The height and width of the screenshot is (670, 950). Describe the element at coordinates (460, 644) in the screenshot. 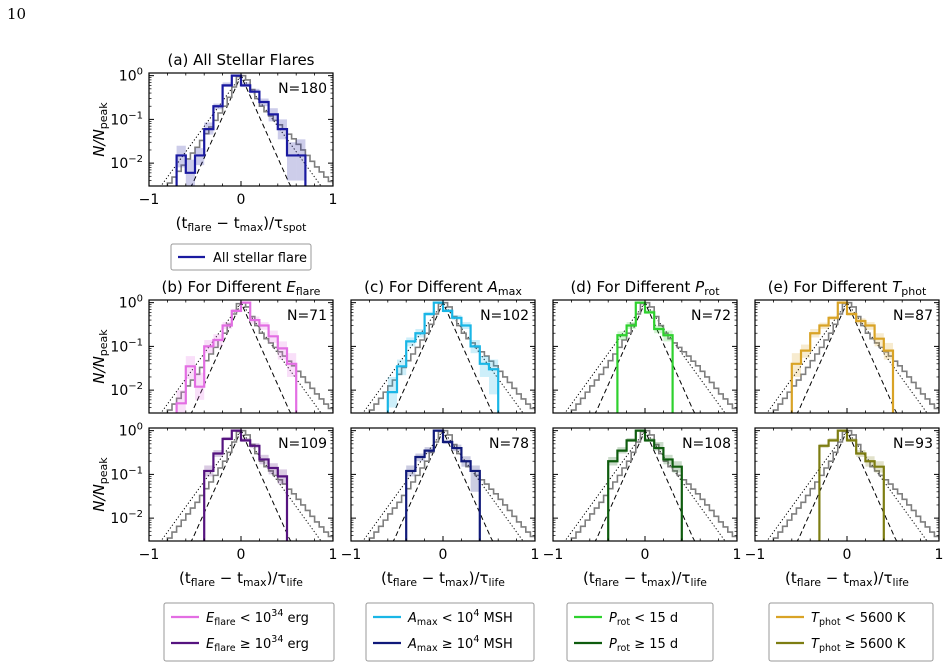

I see `legend-label: Amax ≥ 104 MSH` at that location.